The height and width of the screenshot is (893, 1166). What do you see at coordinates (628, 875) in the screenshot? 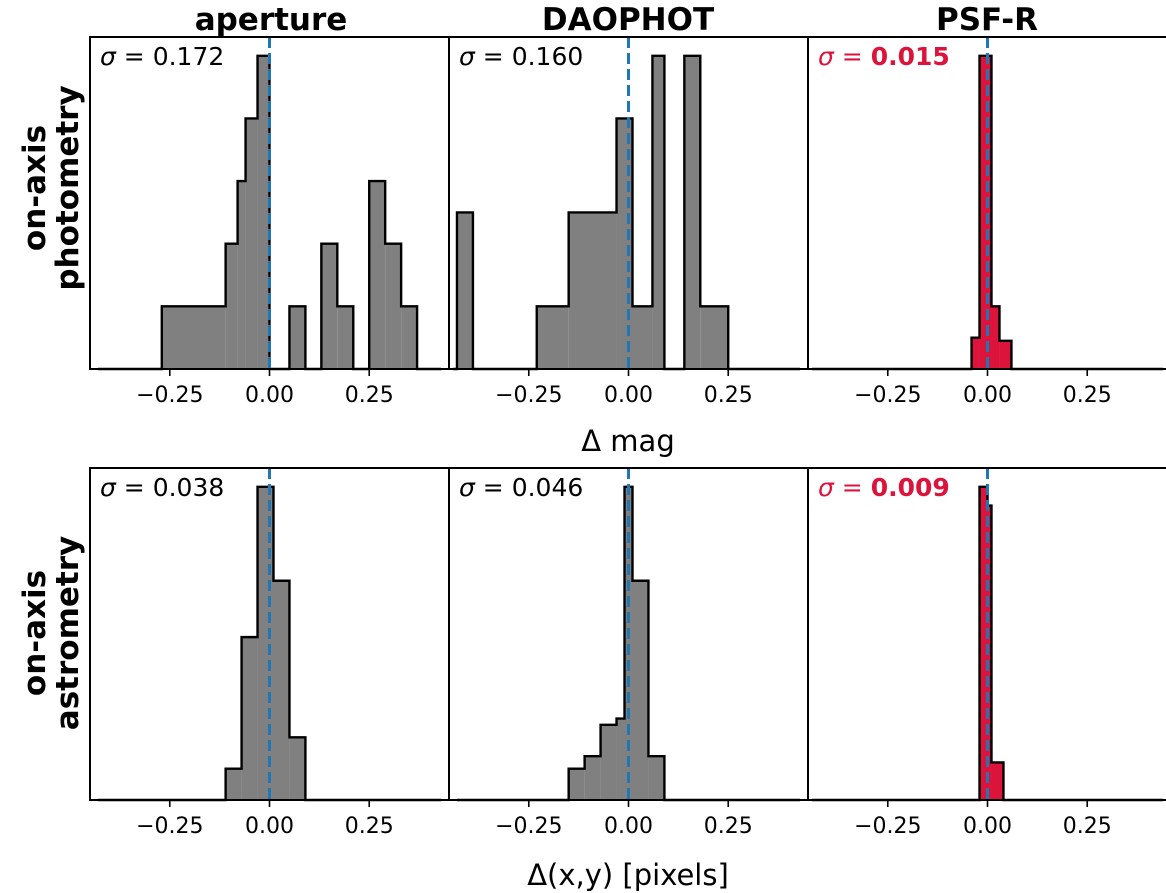
I see `x-axis-label-pixels: Δ(x,y) [pixels]` at bounding box center [628, 875].